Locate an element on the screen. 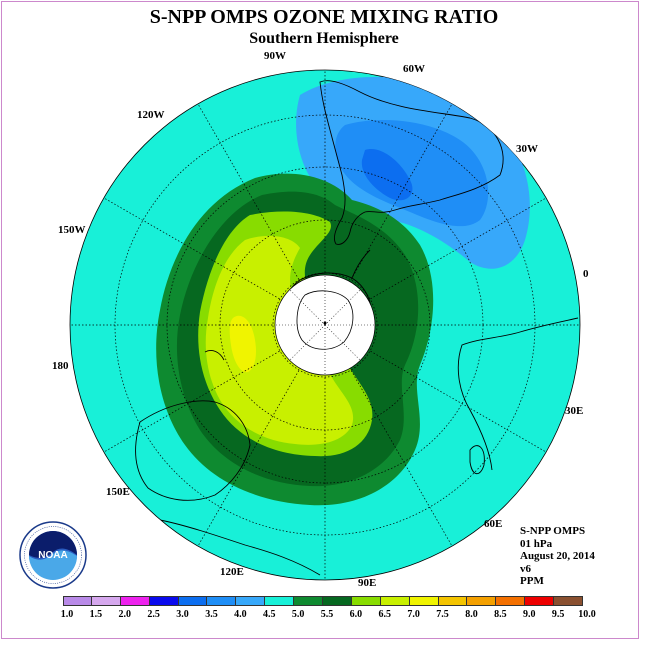 This screenshot has height=648, width=648. coastline-indonesia is located at coordinates (240, 547).